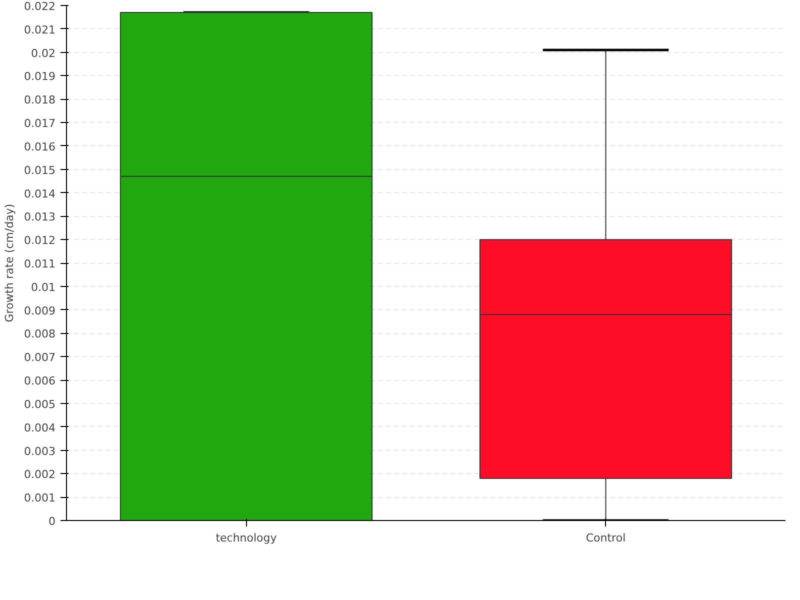 This screenshot has height=600, width=800. What do you see at coordinates (40, 147) in the screenshot?
I see `y-tick-label: 0.016` at bounding box center [40, 147].